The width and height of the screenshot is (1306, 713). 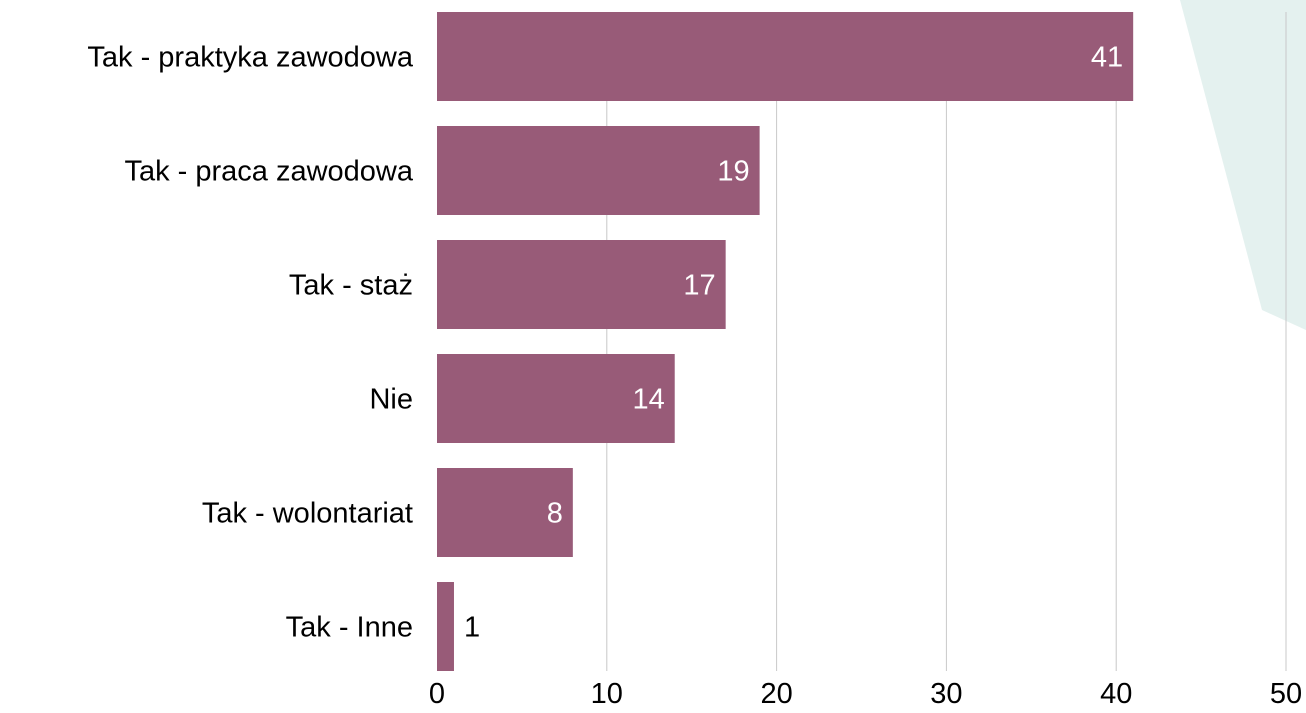 I want to click on x-tick-label: 30, so click(x=946, y=694).